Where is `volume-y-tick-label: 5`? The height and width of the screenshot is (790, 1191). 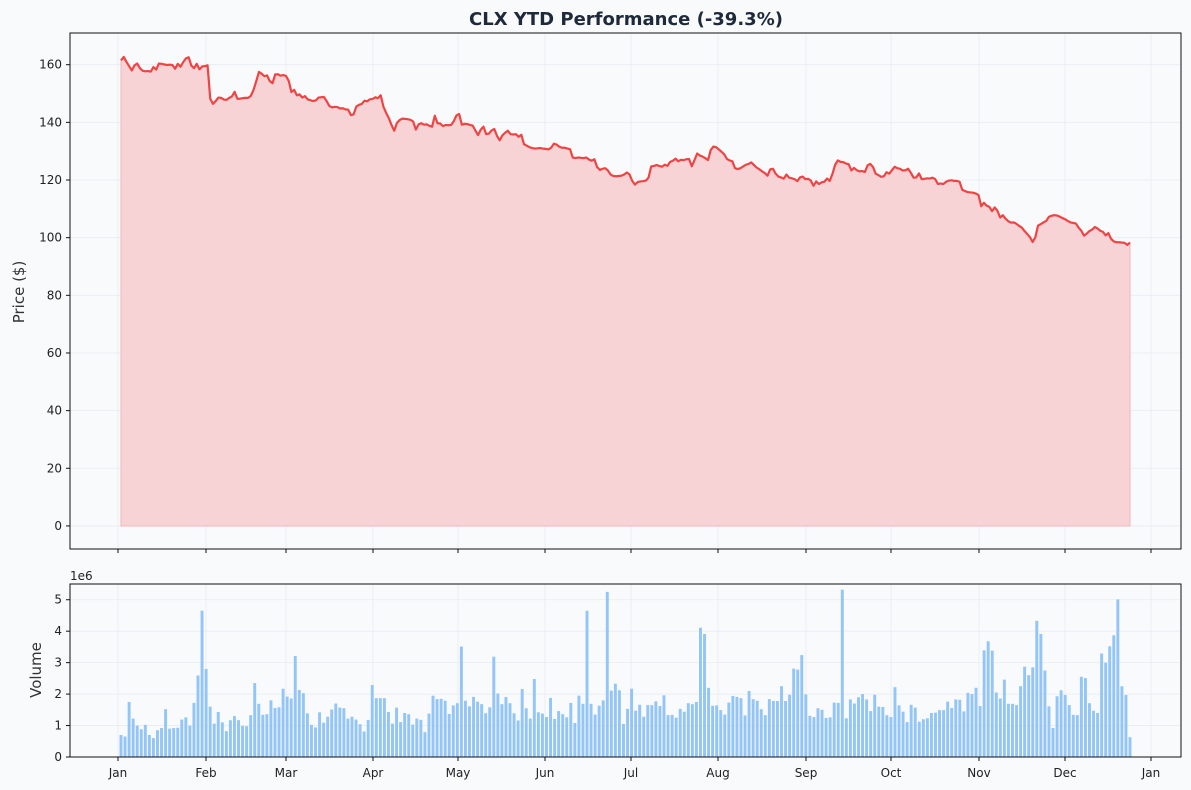
volume-y-tick-label: 5 is located at coordinates (58, 600).